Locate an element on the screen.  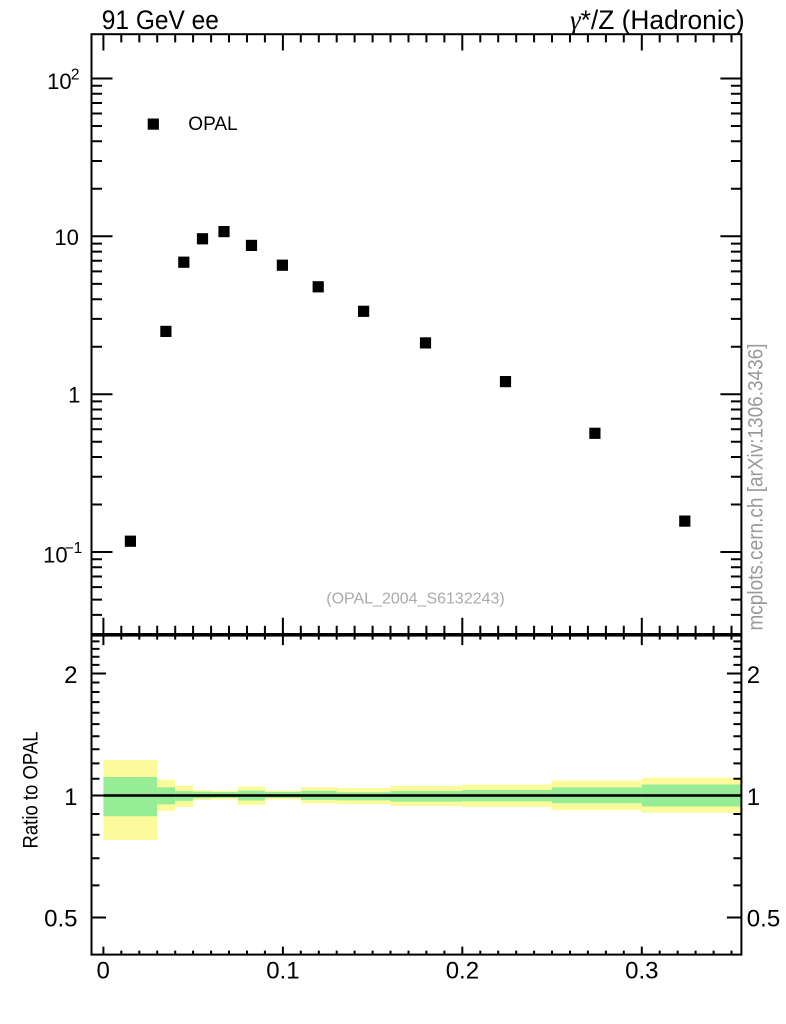
svg-text: 0.3 is located at coordinates (641, 971).